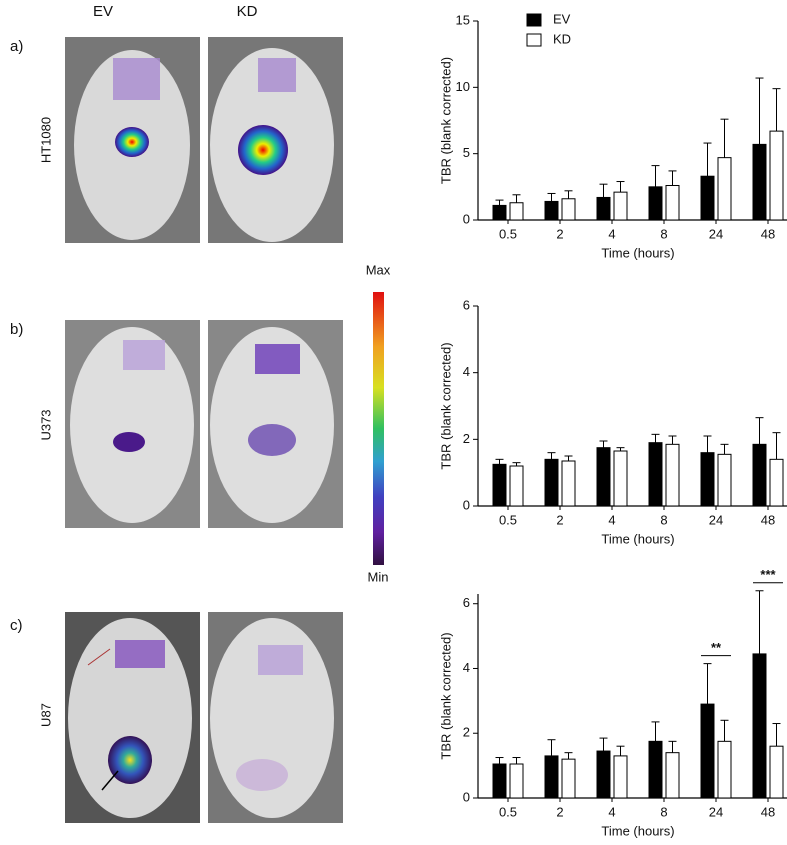 This screenshot has height=845, width=787. I want to click on colorbar-min: Min, so click(378, 576).